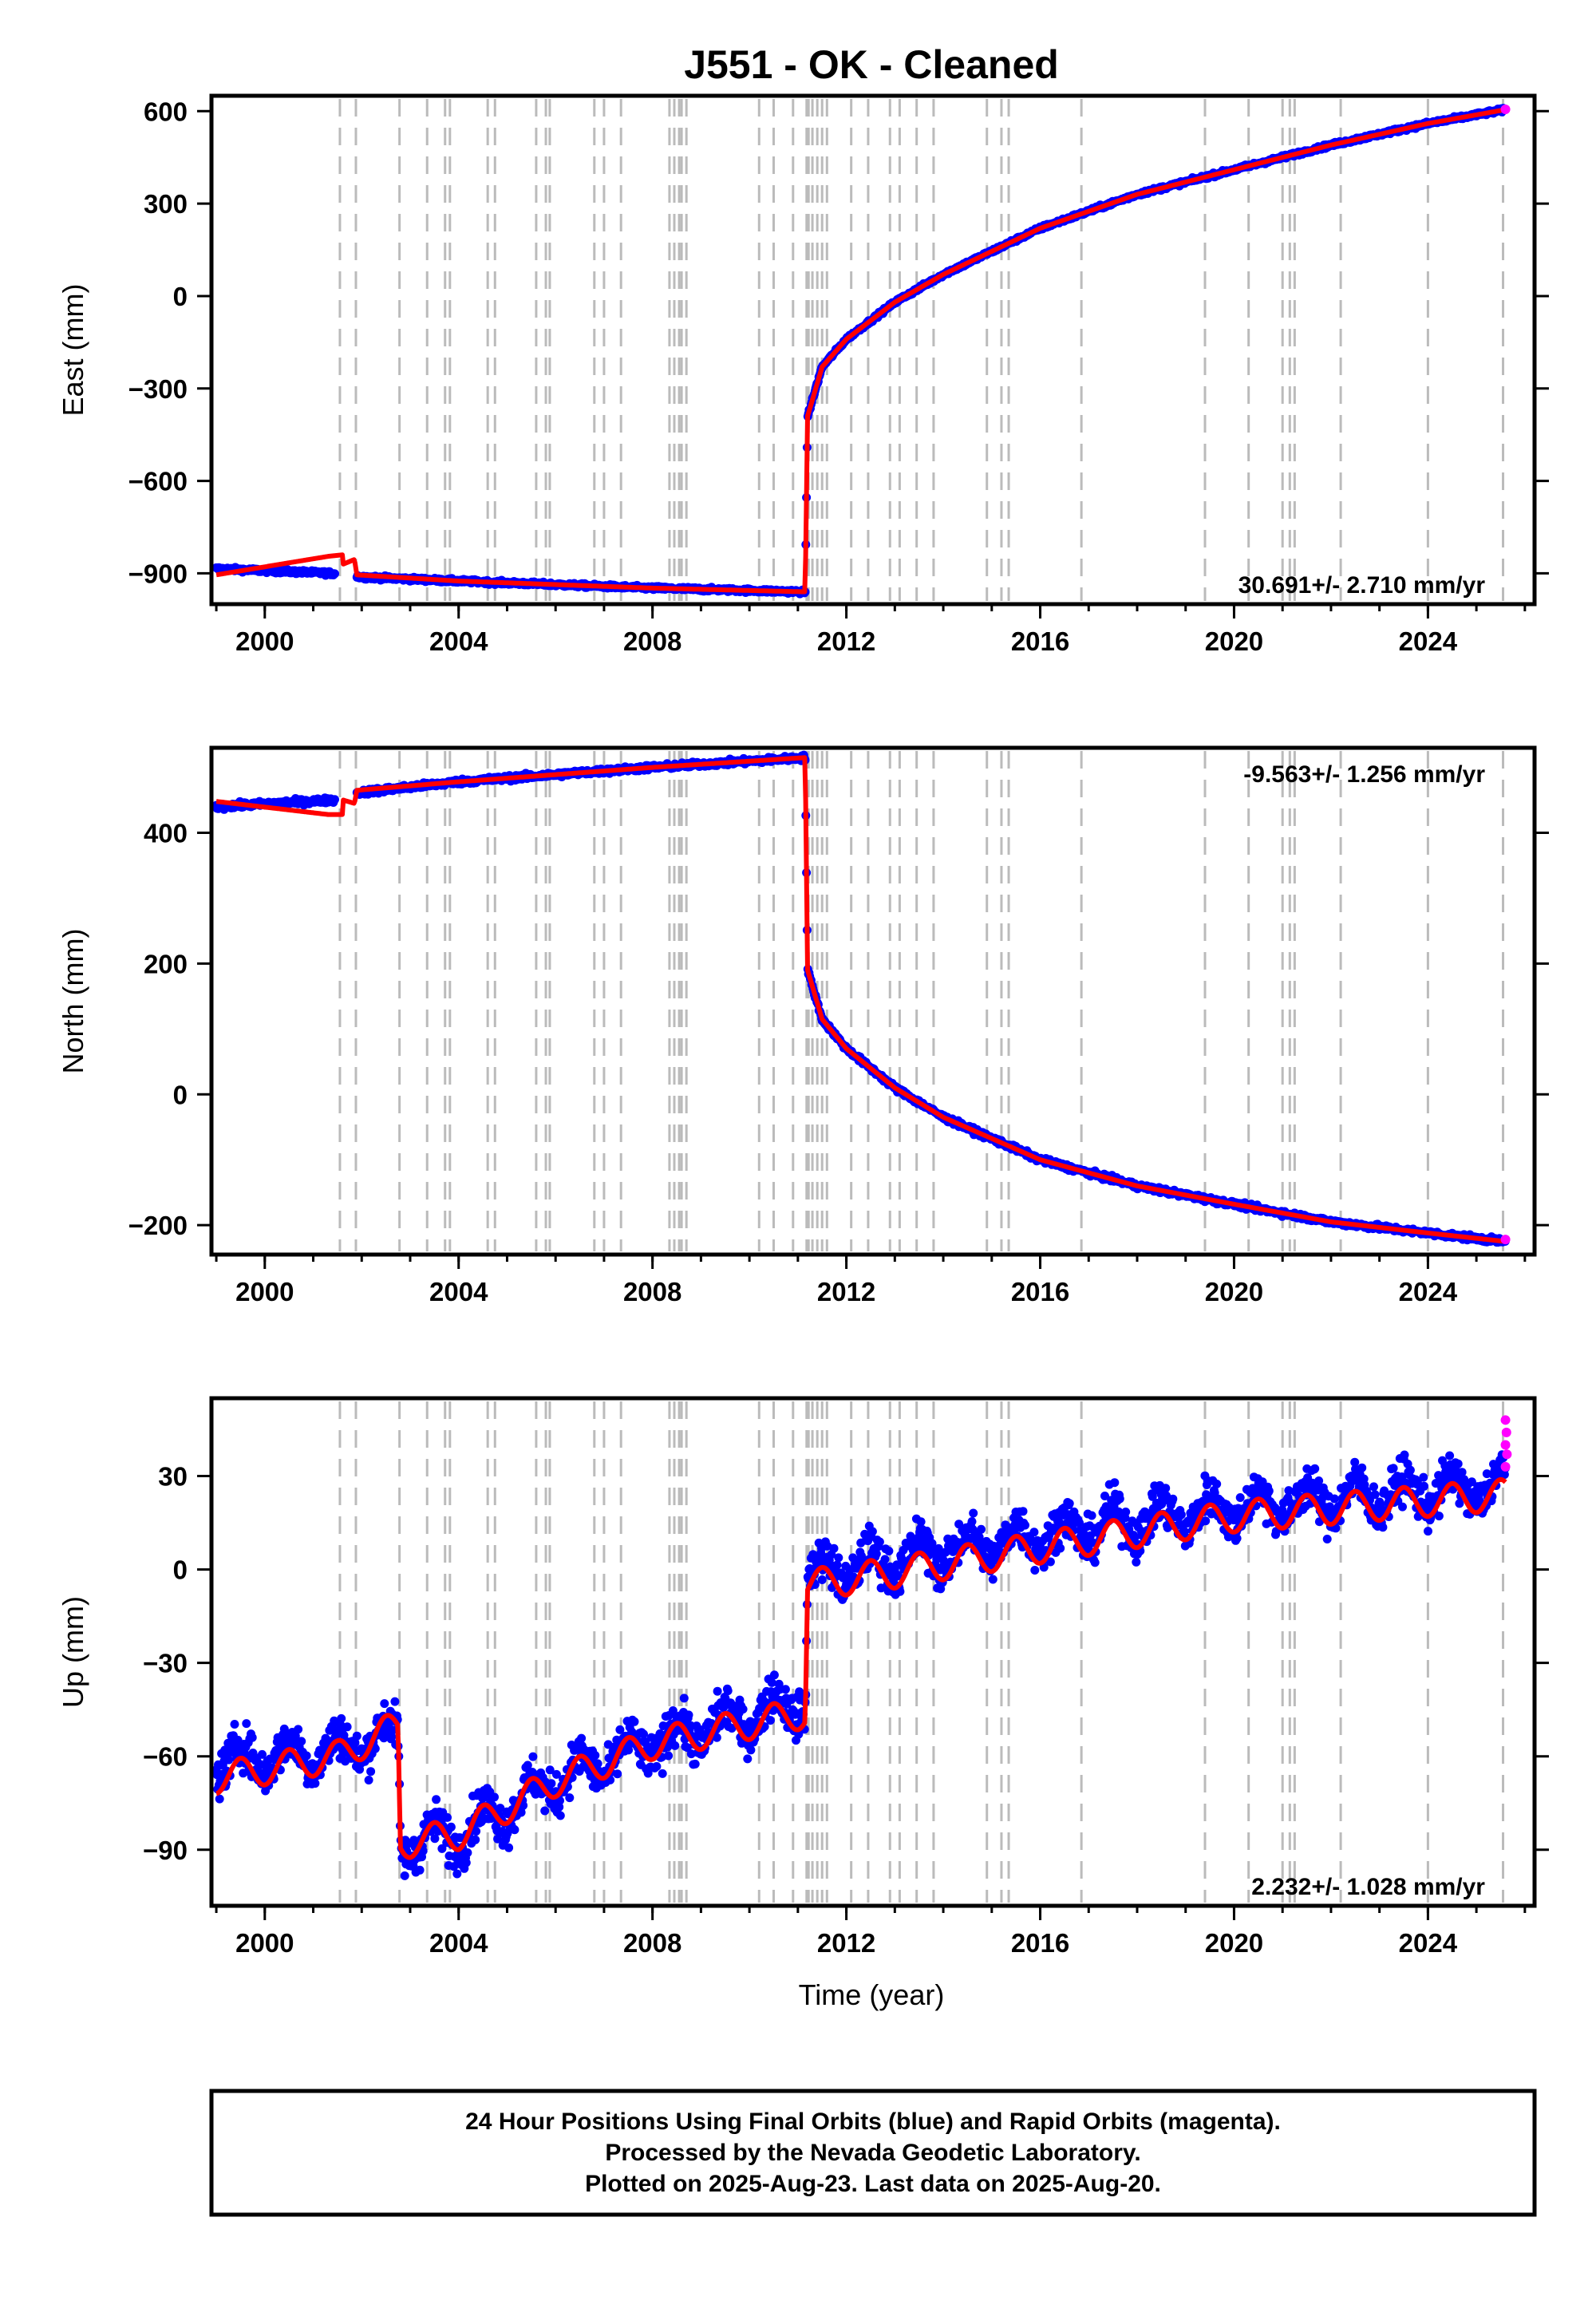  I want to click on y-tick-label-north--200: −200, so click(158, 1225).